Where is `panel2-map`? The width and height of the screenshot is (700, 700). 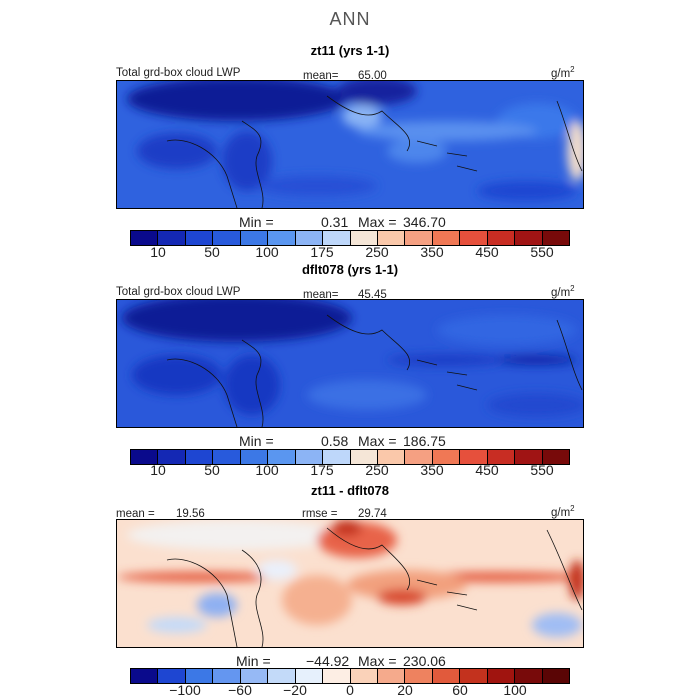 panel2-map is located at coordinates (350, 363).